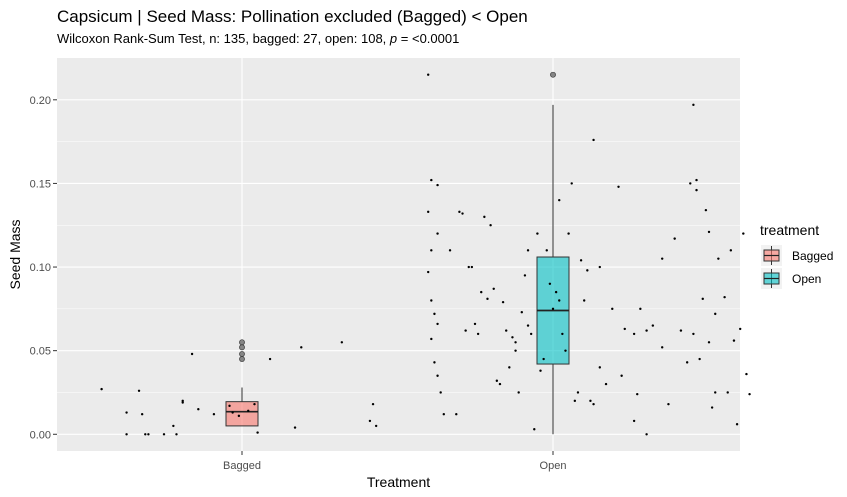 Image resolution: width=847 pixels, height=497 pixels. I want to click on x-tick-label: Open, so click(553, 466).